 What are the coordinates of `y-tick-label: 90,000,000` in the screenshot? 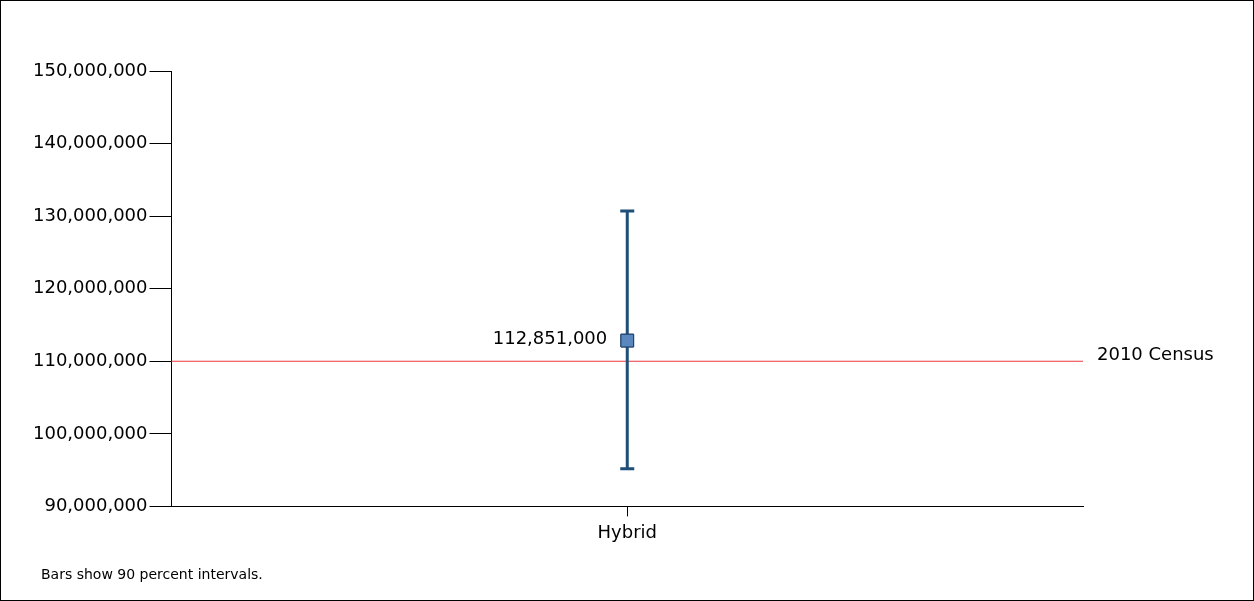 It's located at (96, 505).